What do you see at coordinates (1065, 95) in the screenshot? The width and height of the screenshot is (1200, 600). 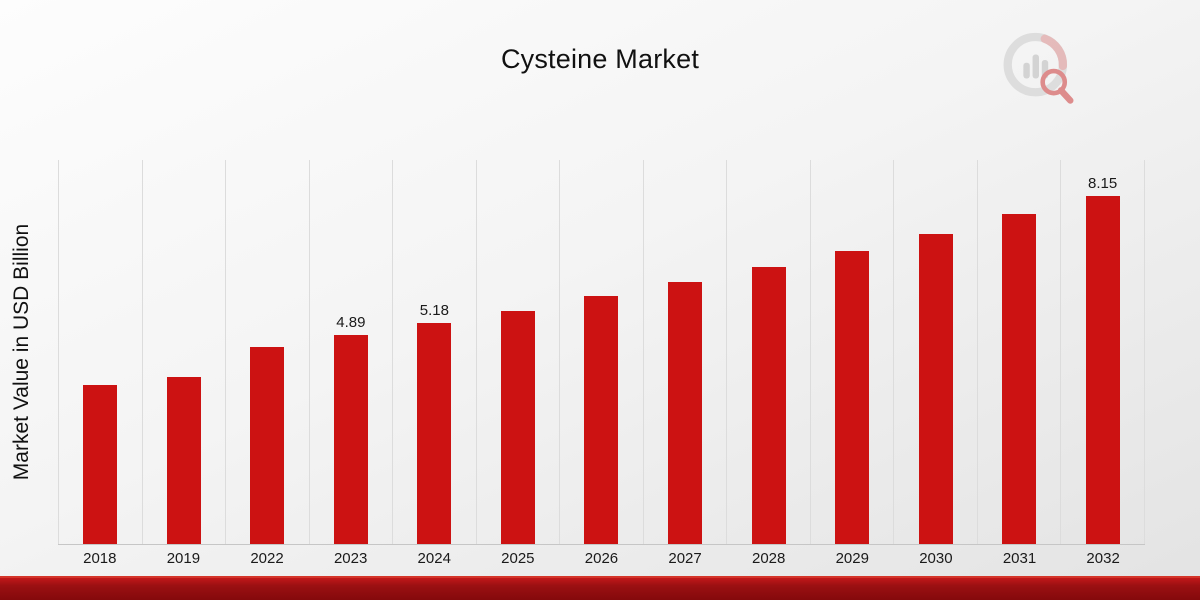 I see `logo-magnifier-handle` at bounding box center [1065, 95].